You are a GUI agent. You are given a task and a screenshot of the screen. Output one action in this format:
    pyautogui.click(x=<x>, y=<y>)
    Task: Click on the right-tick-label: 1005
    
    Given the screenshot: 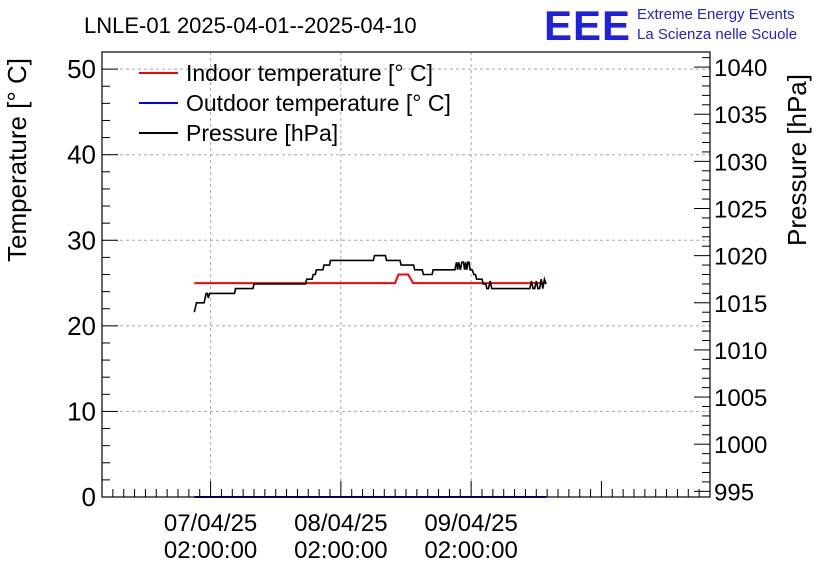 What is the action you would take?
    pyautogui.click(x=740, y=398)
    